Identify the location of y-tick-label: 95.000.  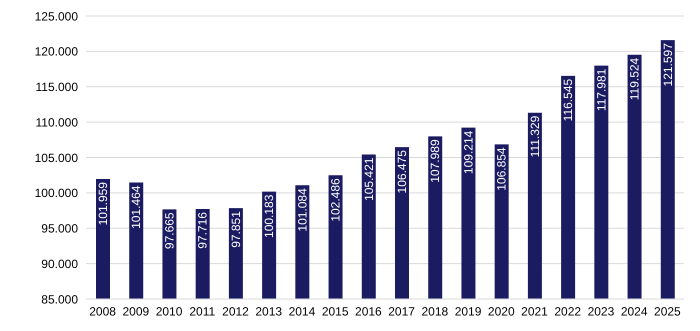
(59, 229).